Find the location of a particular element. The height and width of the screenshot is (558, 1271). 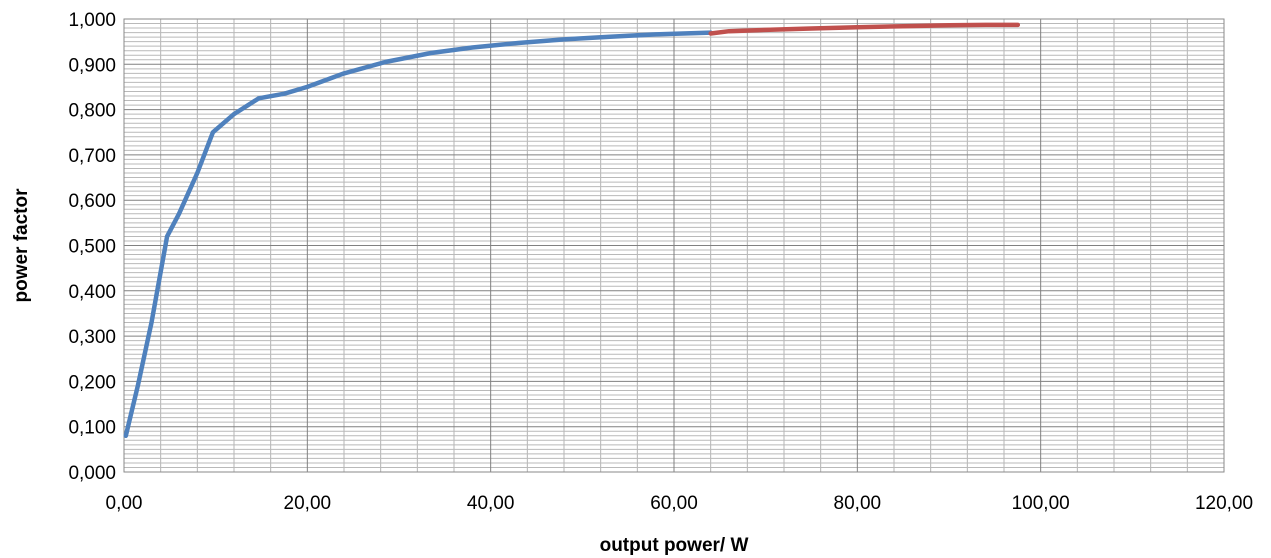

y-tick-label: 0,000 is located at coordinates (92, 473).